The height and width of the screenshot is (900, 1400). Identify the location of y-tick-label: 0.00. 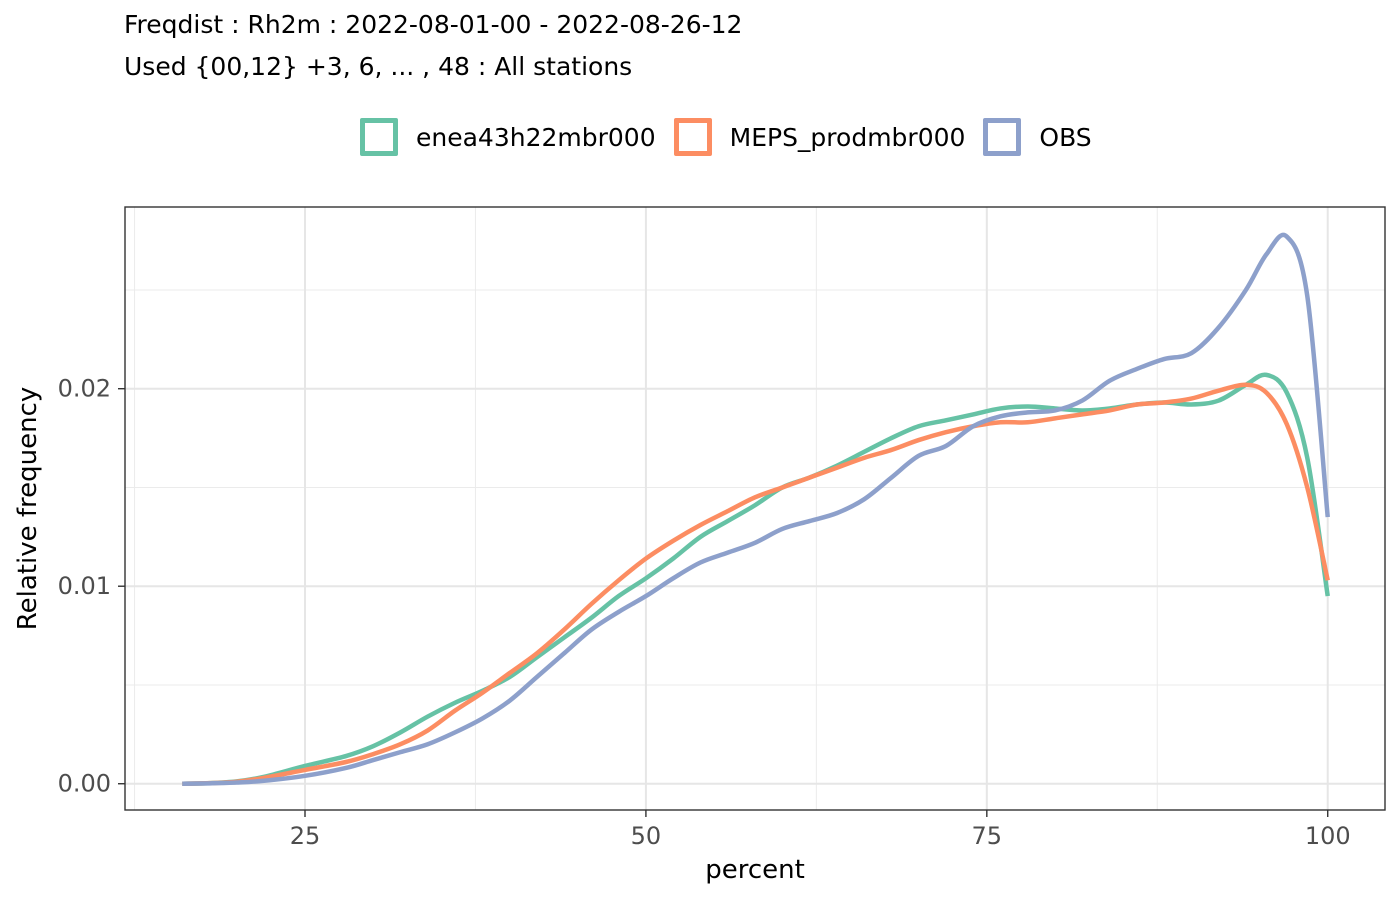
(84, 784).